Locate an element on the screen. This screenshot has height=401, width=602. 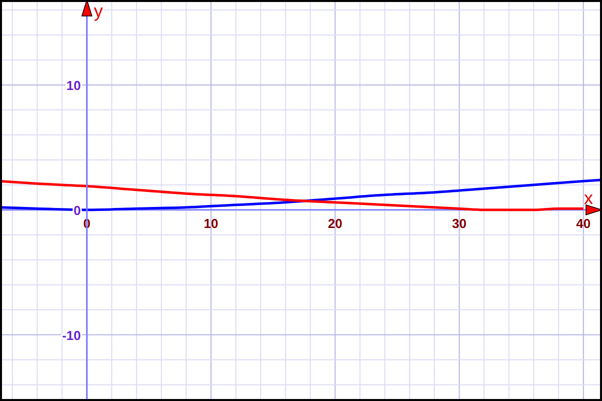
y-axis-title: y is located at coordinates (98, 11).